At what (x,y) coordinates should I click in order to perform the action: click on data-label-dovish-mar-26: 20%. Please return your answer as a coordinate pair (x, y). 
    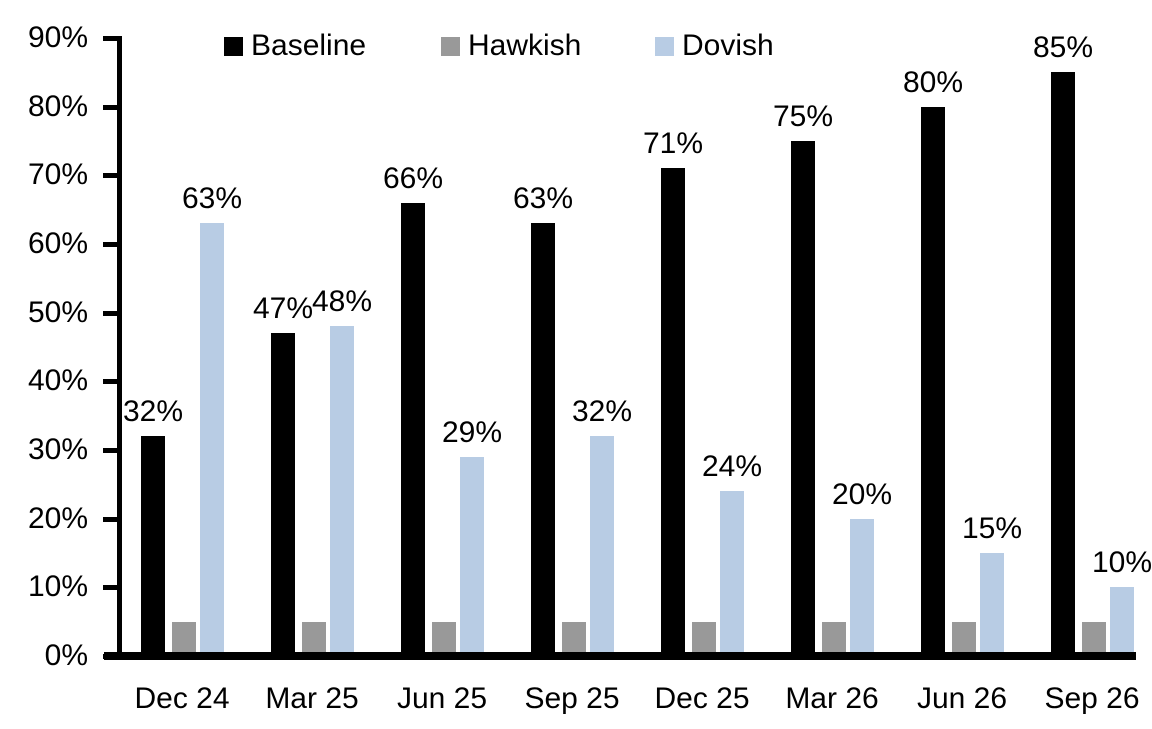
    Looking at the image, I should click on (862, 494).